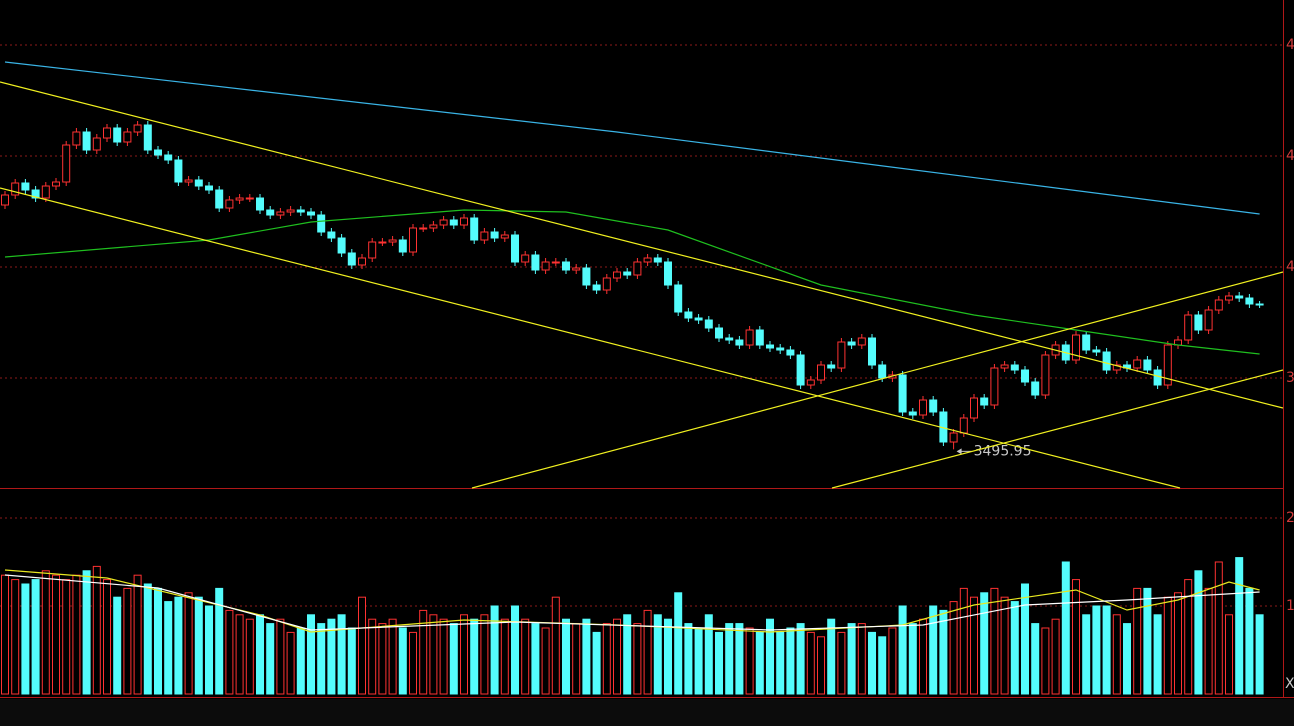 This screenshot has height=726, width=1294. What do you see at coordinates (959, 451) in the screenshot?
I see `annotation-arrowhead` at bounding box center [959, 451].